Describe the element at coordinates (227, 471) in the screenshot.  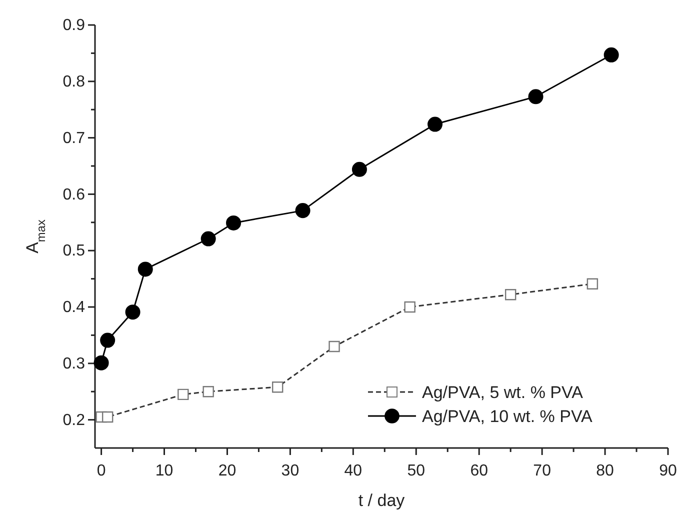
I see `x-tick-label: 20` at that location.